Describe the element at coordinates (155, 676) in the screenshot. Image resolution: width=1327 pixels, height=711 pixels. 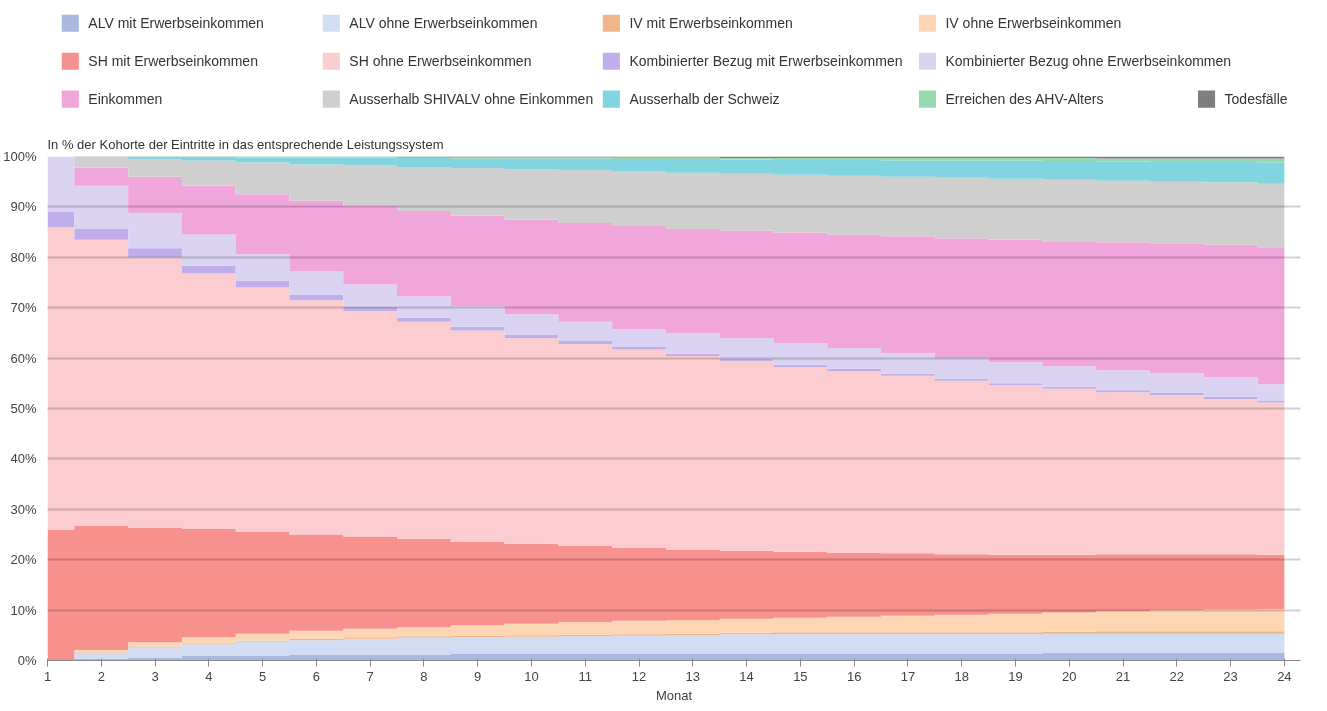
I see `x-tick-label: 3` at that location.